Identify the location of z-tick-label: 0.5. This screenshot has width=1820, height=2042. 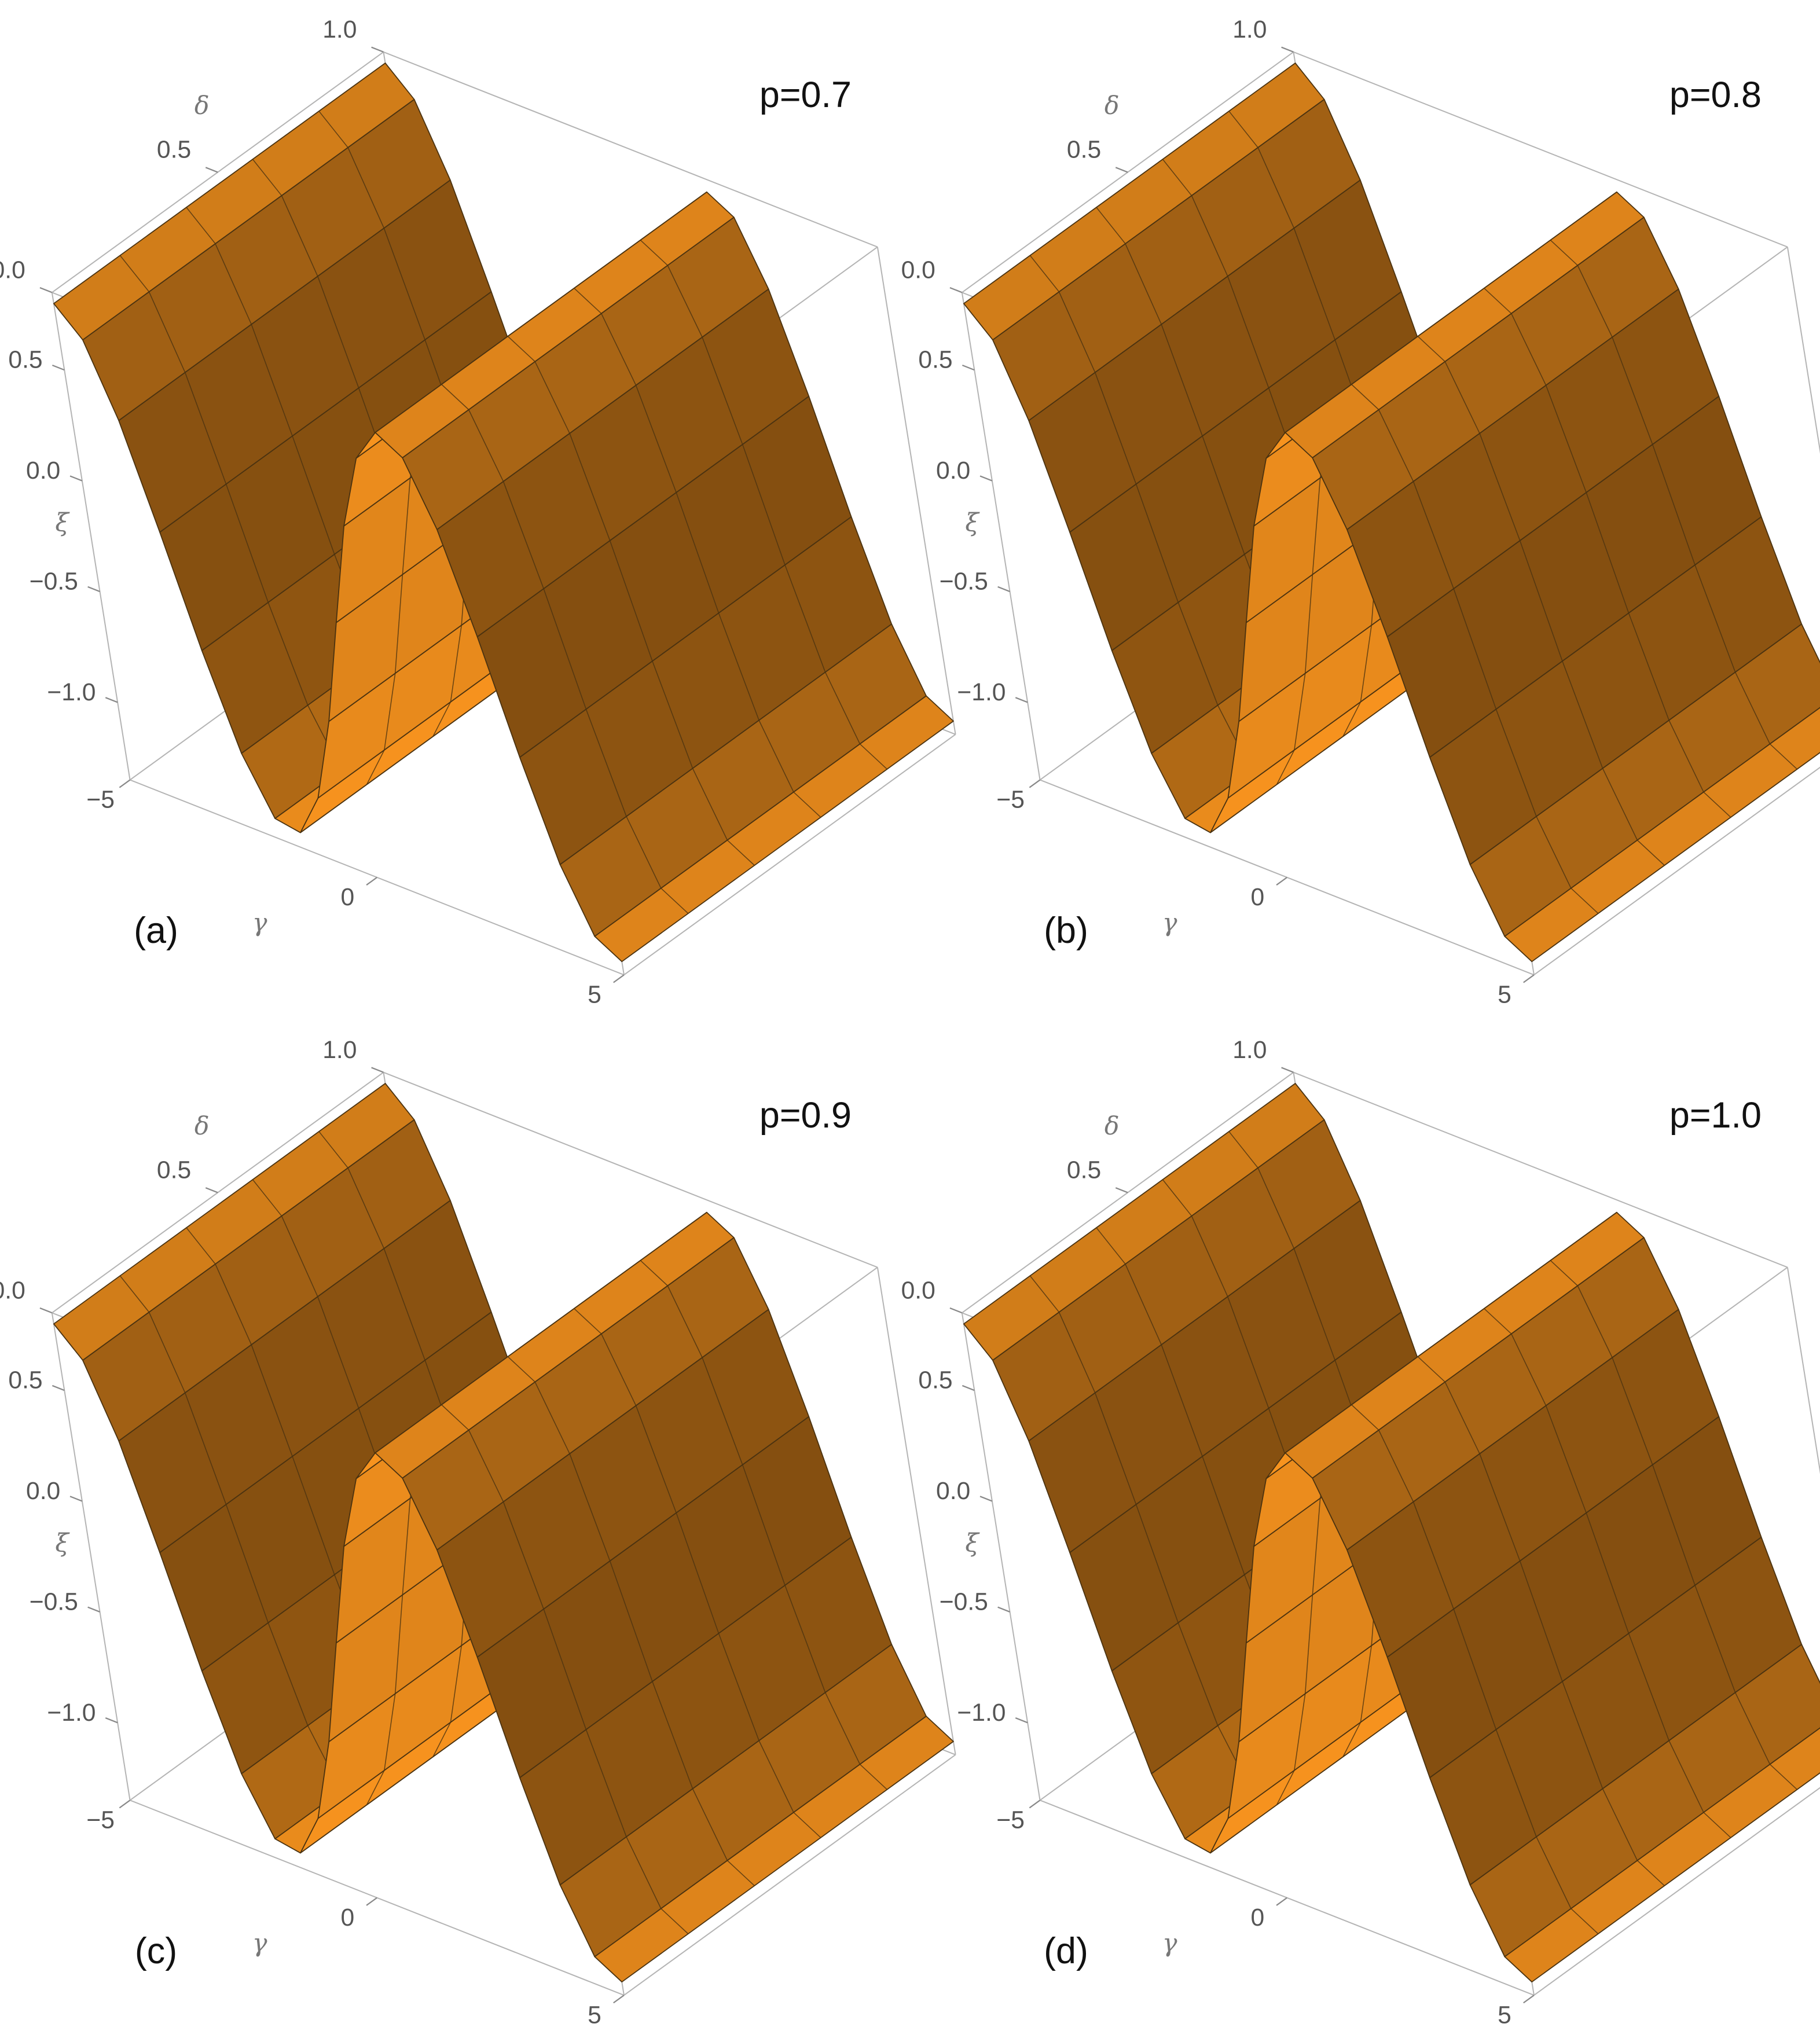
(935, 360).